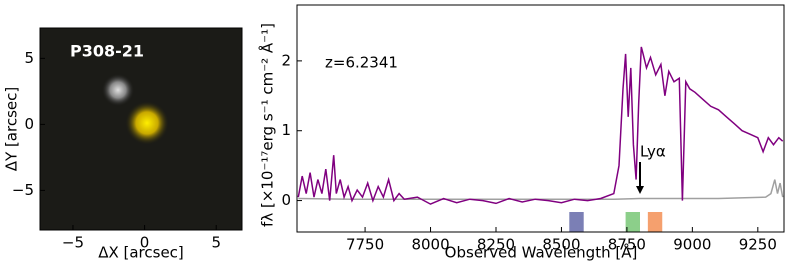 Image resolution: width=789 pixels, height=265 pixels. Describe the element at coordinates (107, 51) in the screenshot. I see `image-label: P308-21` at that location.